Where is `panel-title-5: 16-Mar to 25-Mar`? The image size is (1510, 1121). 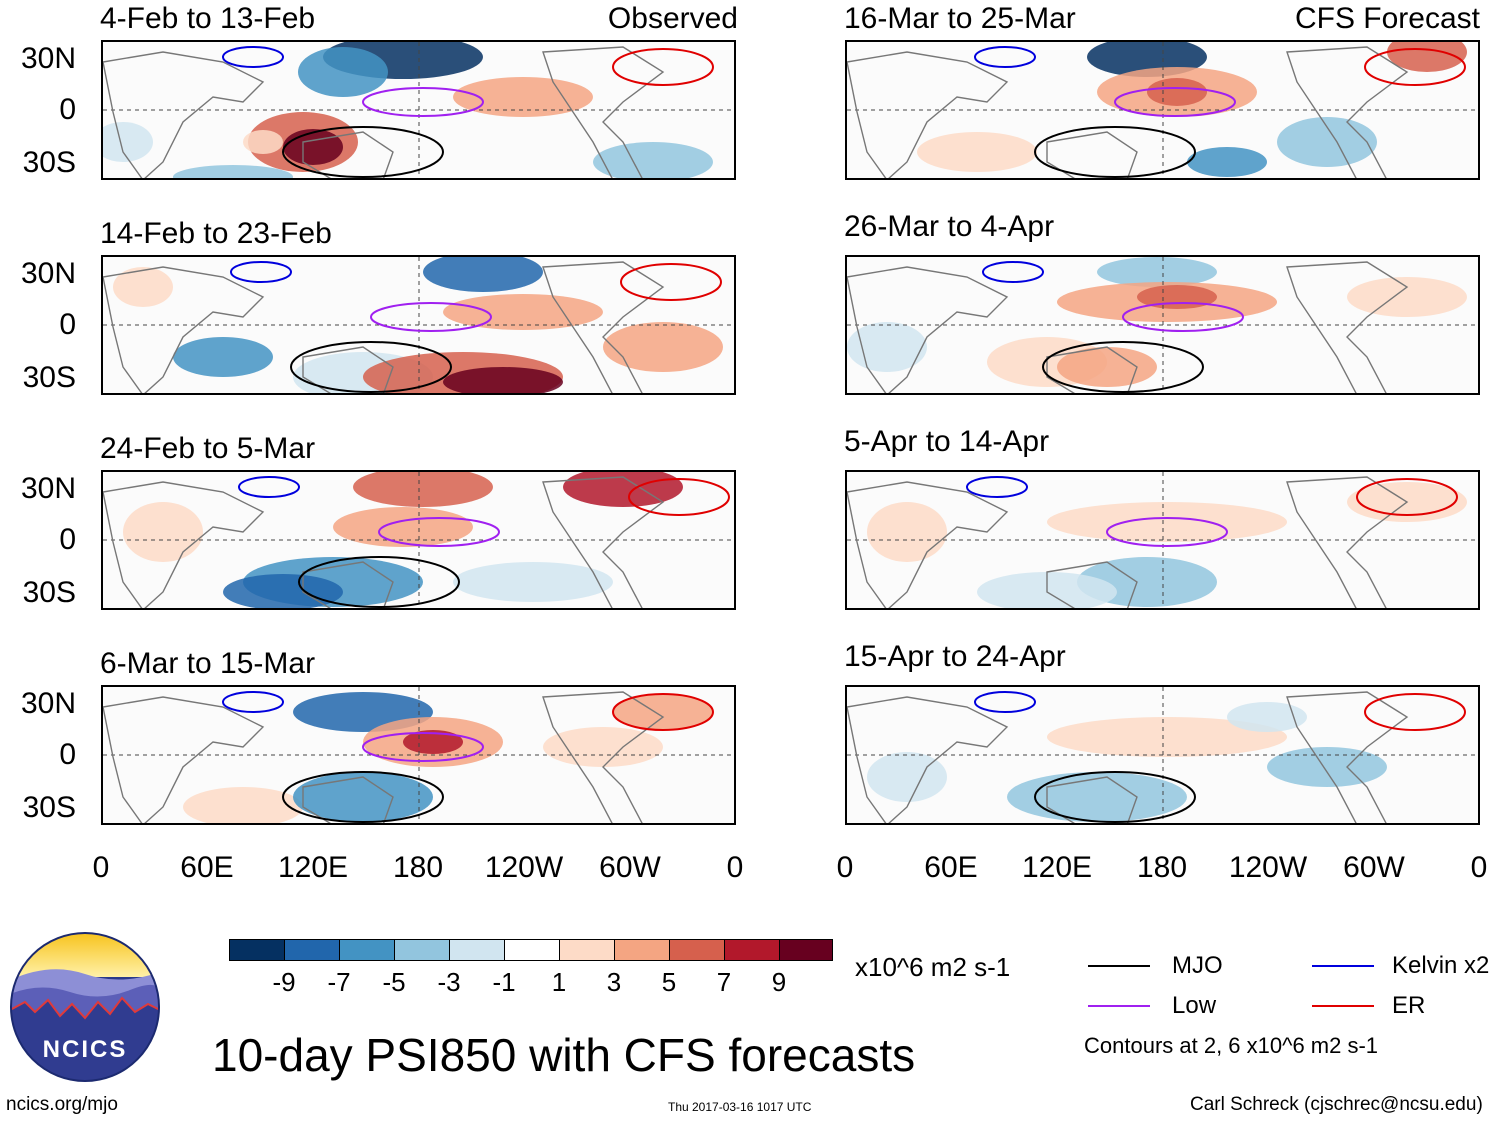 panel-title-5: 16-Mar to 25-Mar is located at coordinates (960, 18).